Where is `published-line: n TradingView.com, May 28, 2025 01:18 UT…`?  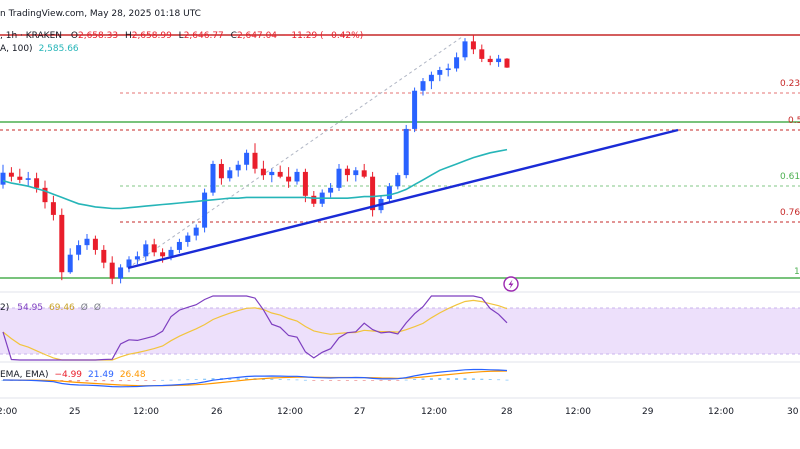 published-line: n TradingView.com, May 28, 2025 01:18 UT… is located at coordinates (100, 14).